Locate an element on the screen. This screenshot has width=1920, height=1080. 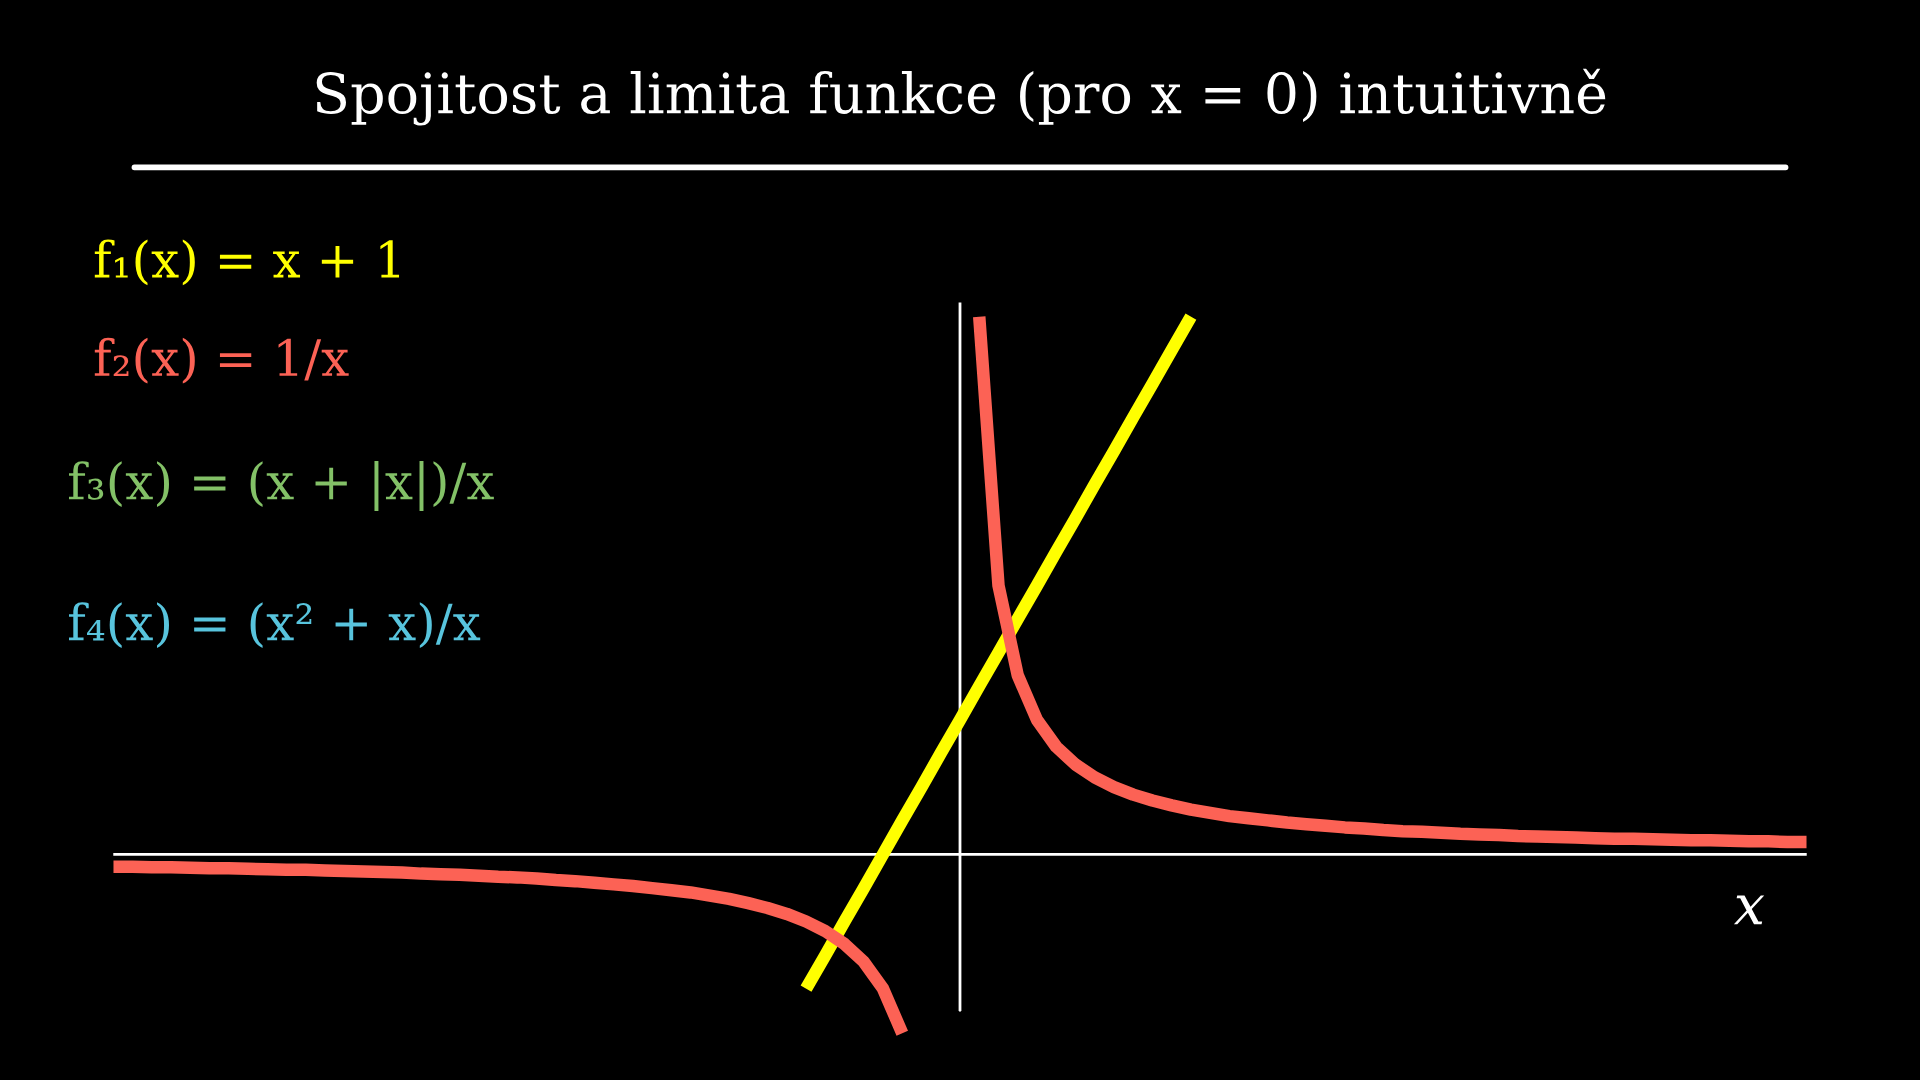
annotation: f₃(x) = (x + |x|)/x is located at coordinates (281, 486).